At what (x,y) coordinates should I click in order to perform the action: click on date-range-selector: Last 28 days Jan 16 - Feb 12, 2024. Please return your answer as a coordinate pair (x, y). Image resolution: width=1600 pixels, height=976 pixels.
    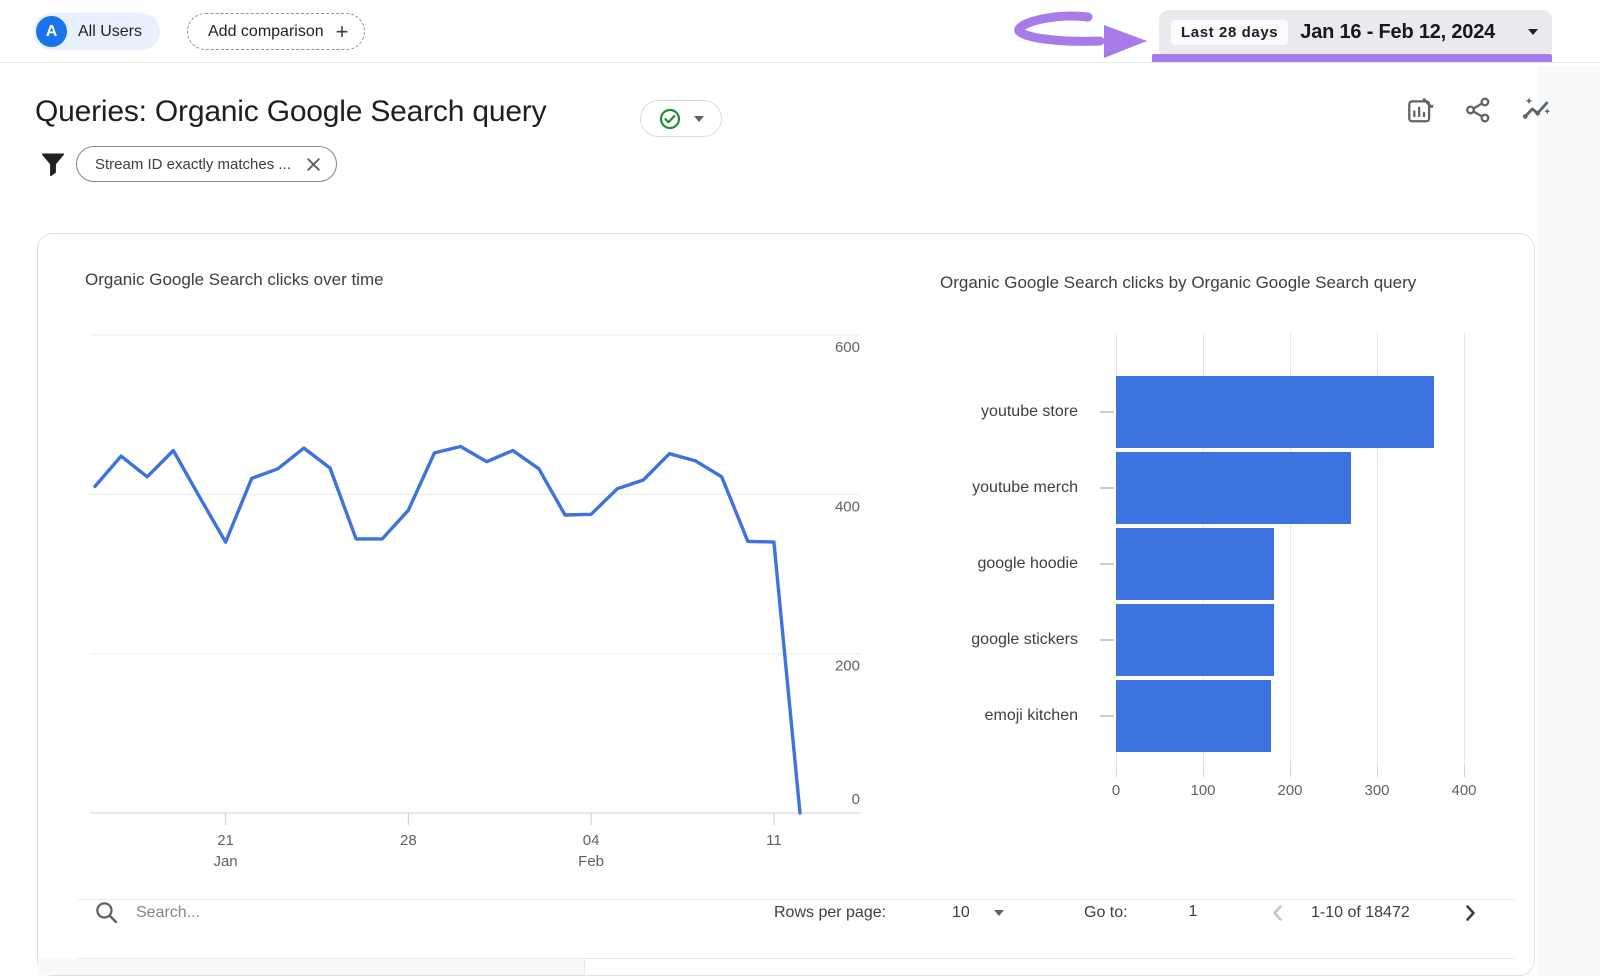
    Looking at the image, I should click on (1355, 32).